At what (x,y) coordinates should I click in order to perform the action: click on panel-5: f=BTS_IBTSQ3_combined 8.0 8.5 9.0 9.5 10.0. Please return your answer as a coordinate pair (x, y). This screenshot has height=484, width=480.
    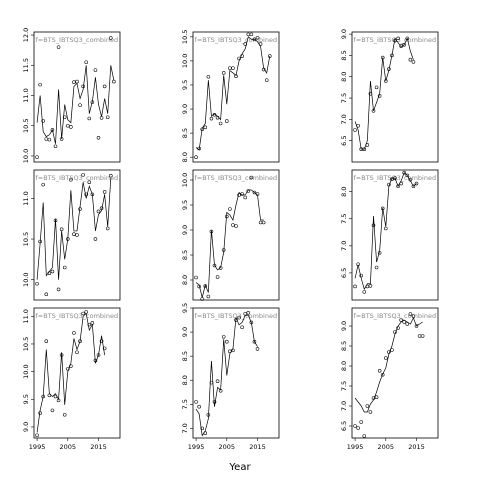
    Looking at the image, I should click on (230, 235).